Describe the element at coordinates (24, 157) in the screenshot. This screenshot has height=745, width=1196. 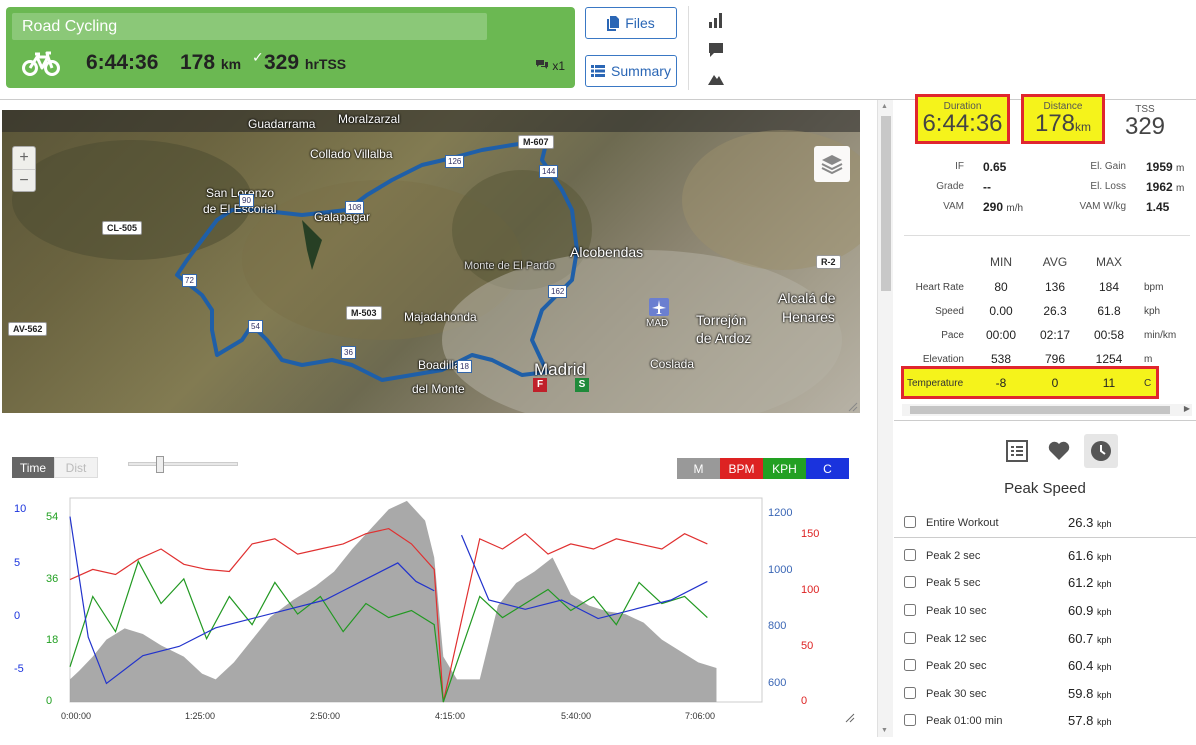
I see `zoom-in-button: +` at that location.